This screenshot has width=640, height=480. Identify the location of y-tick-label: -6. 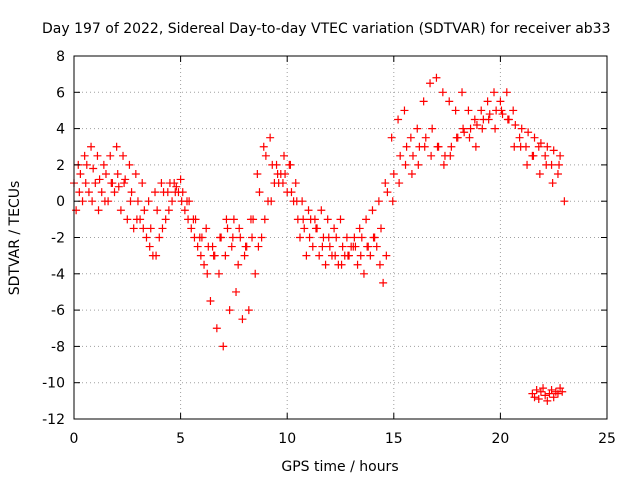
(58, 311).